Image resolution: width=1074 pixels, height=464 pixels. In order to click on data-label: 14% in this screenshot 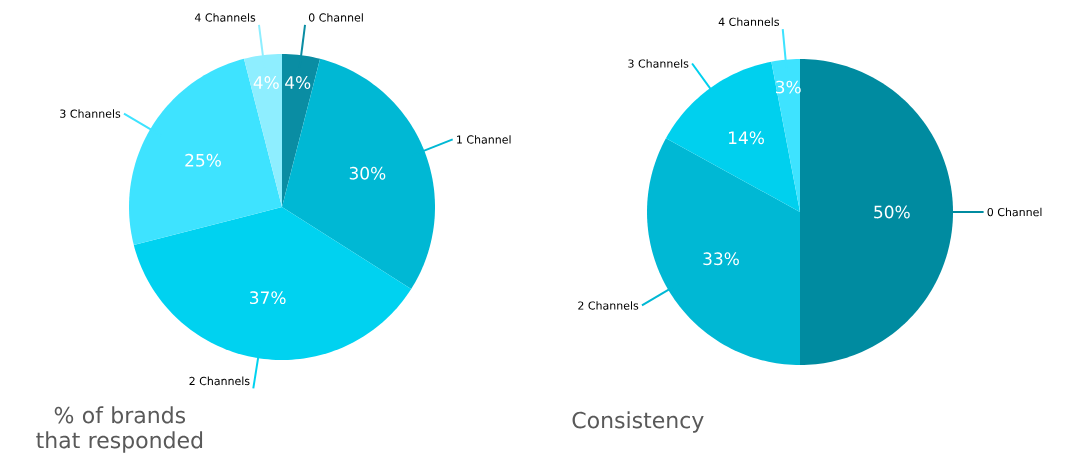, I will do `click(746, 138)`.